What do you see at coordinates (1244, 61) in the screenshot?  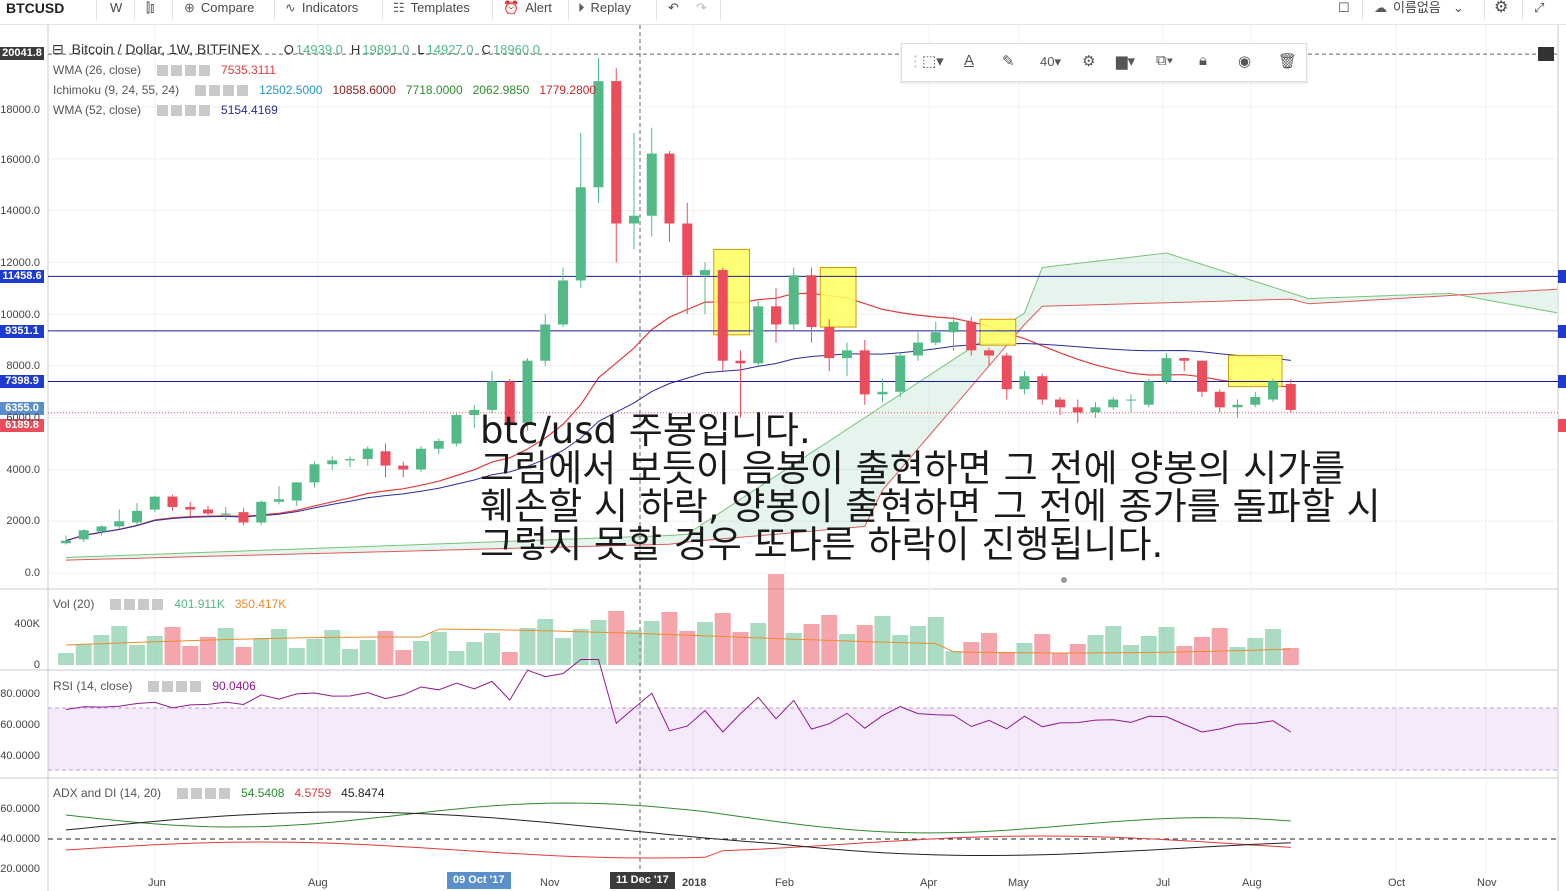 I see `hide-button: ◉` at bounding box center [1244, 61].